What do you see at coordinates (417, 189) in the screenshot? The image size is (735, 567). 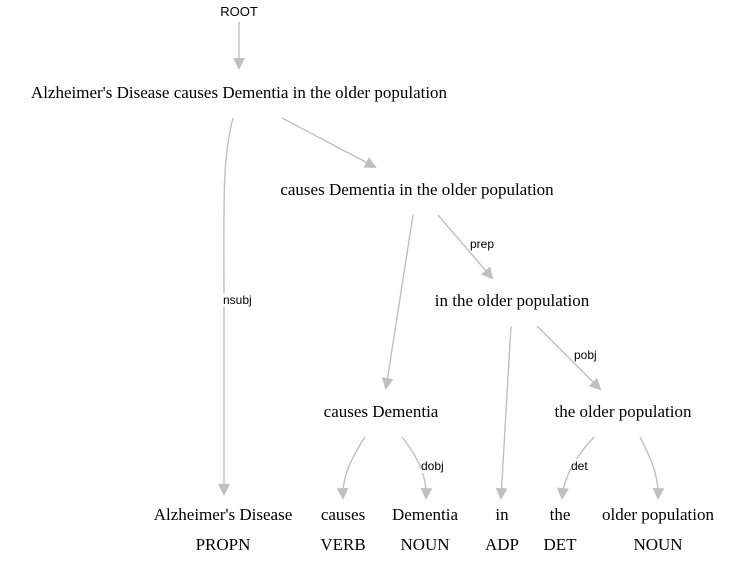 I see `node-vp: causes Dementia in the older population` at bounding box center [417, 189].